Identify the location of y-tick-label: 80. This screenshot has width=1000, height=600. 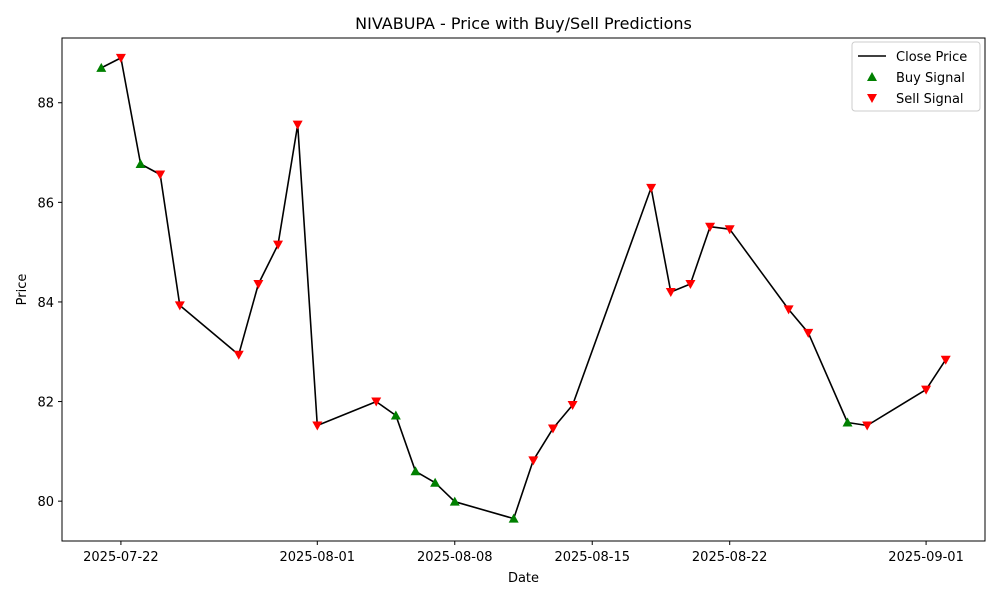
(45, 502).